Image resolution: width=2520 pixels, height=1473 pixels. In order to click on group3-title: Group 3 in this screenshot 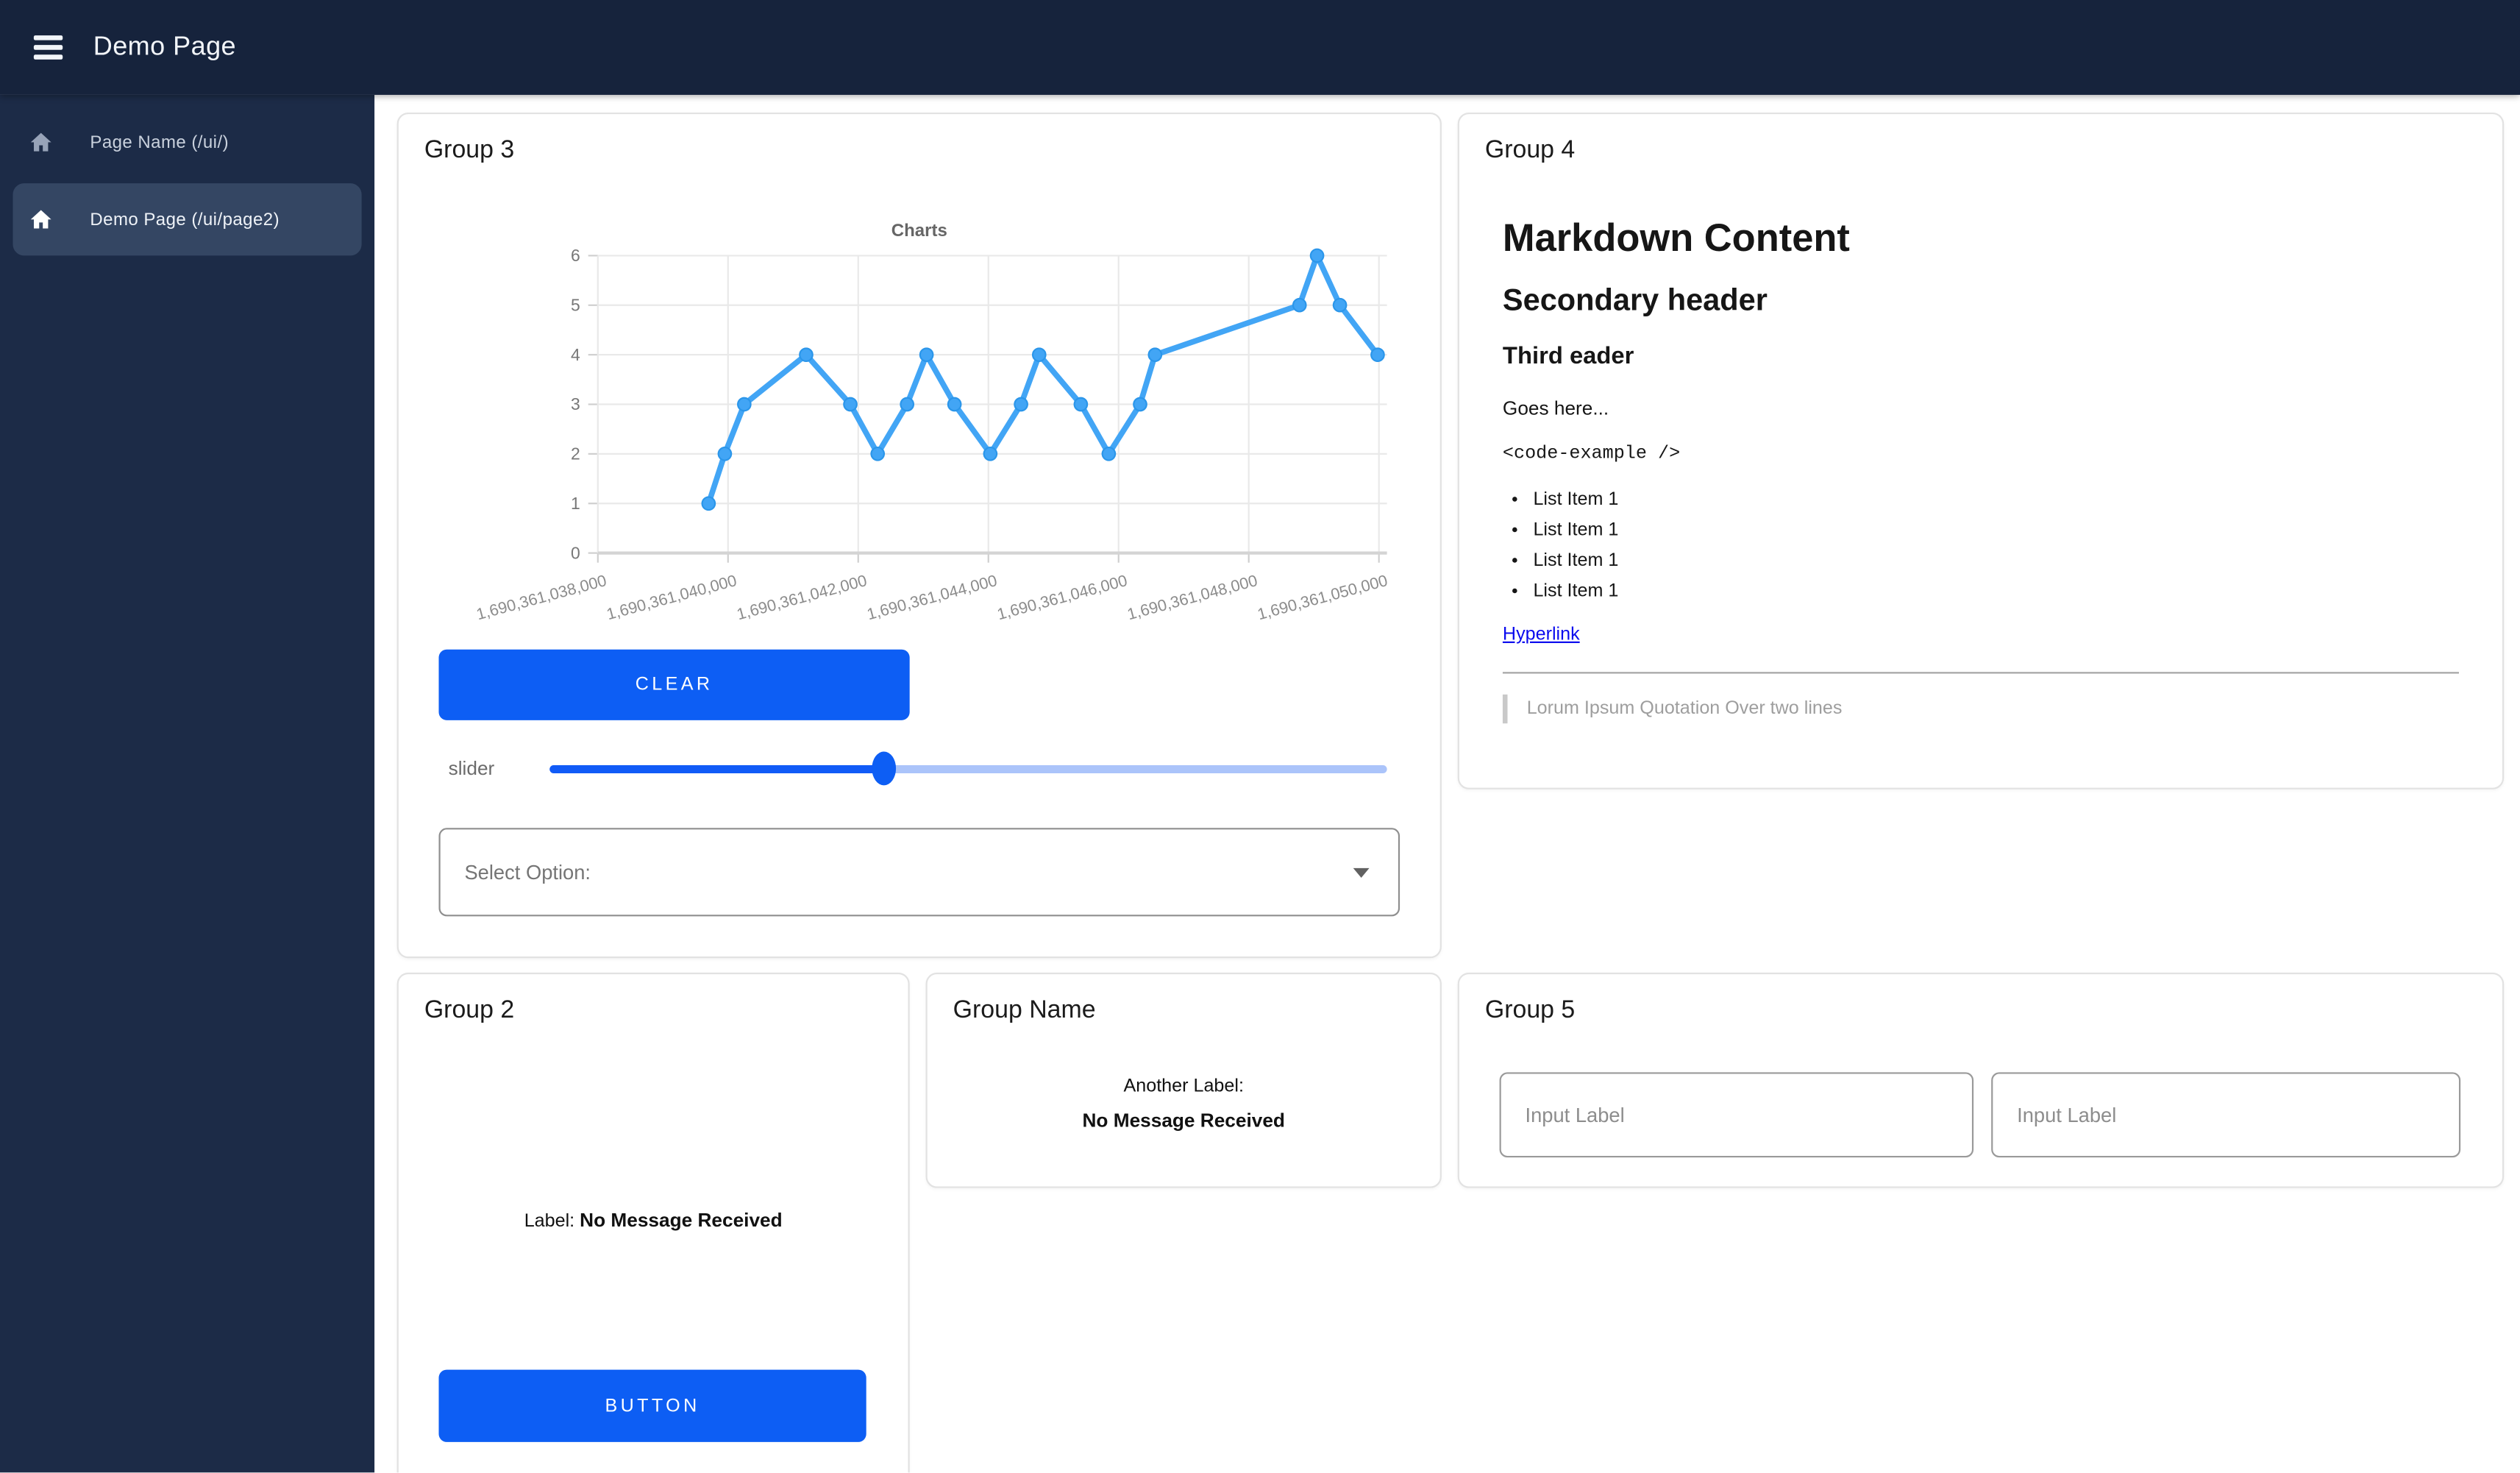, I will do `click(469, 150)`.